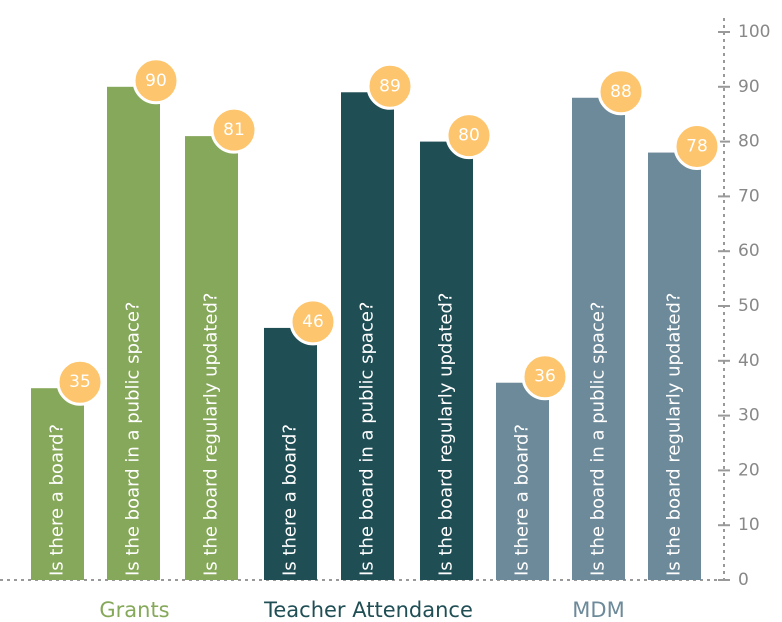 The width and height of the screenshot is (782, 622). Describe the element at coordinates (743, 580) in the screenshot. I see `y-tick-label: 0` at that location.